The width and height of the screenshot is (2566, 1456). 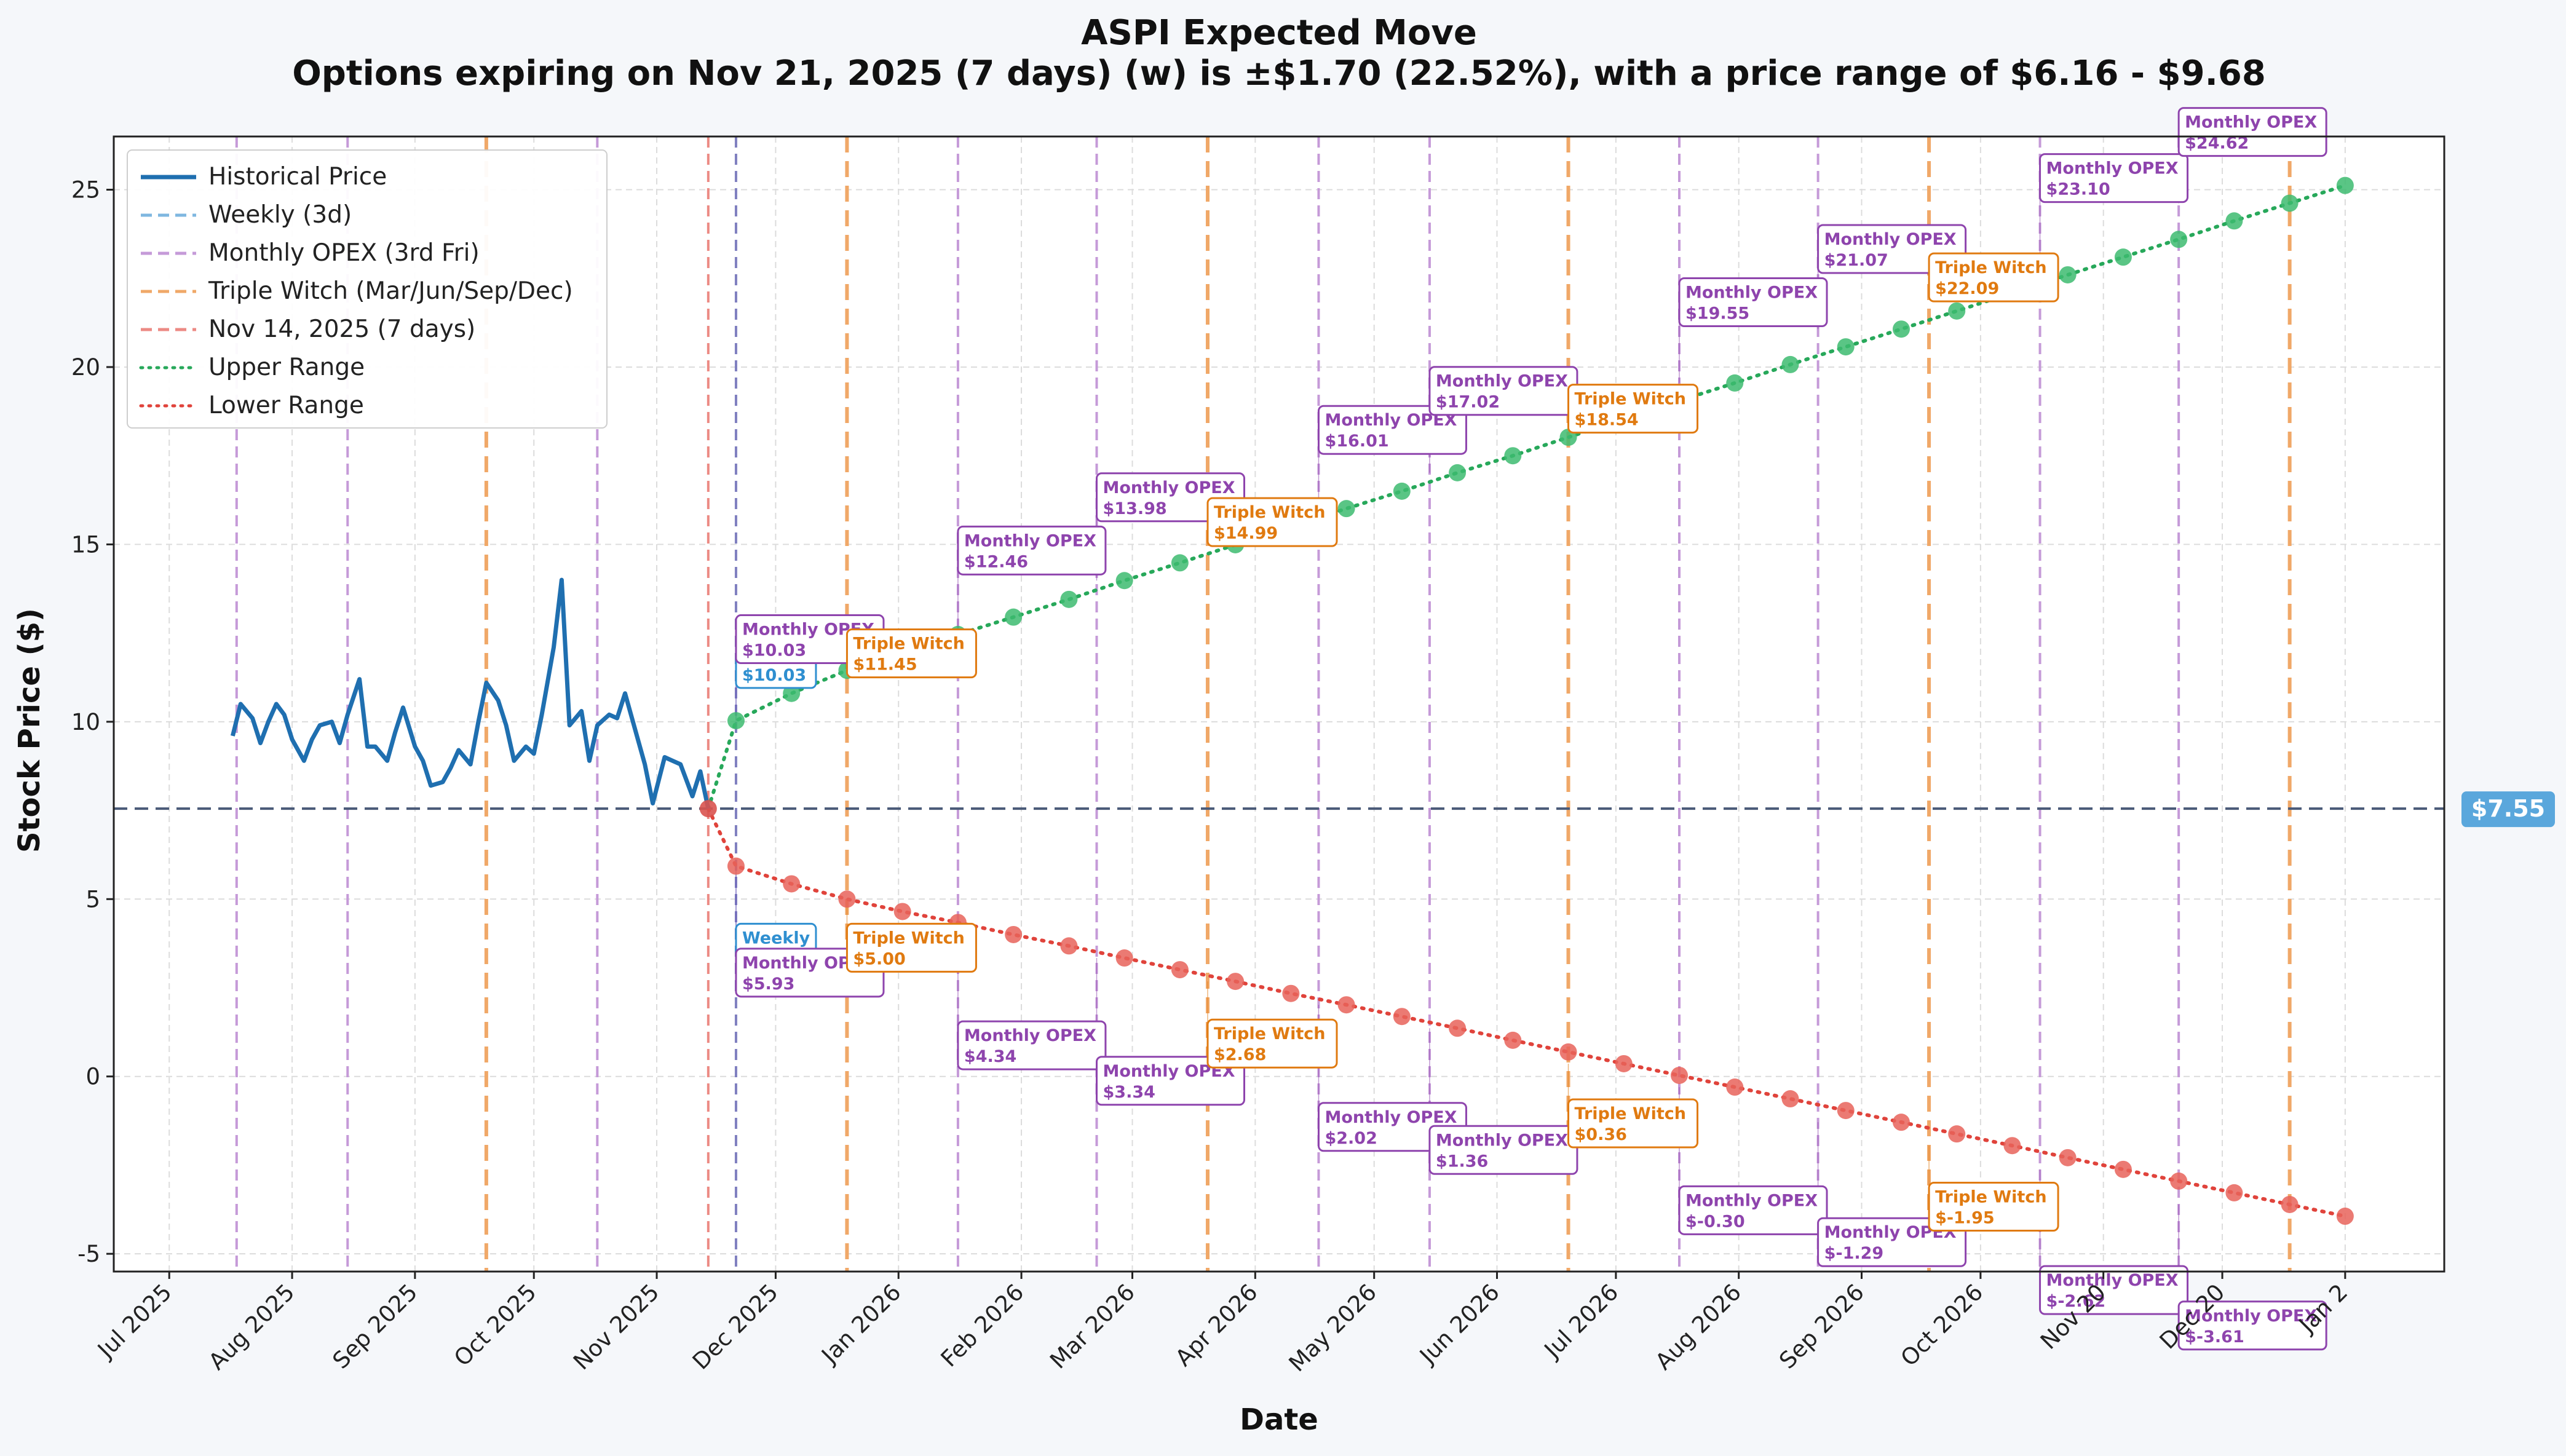 I want to click on annotation-box: Monthly OPEX$3.34, so click(x=1171, y=1081).